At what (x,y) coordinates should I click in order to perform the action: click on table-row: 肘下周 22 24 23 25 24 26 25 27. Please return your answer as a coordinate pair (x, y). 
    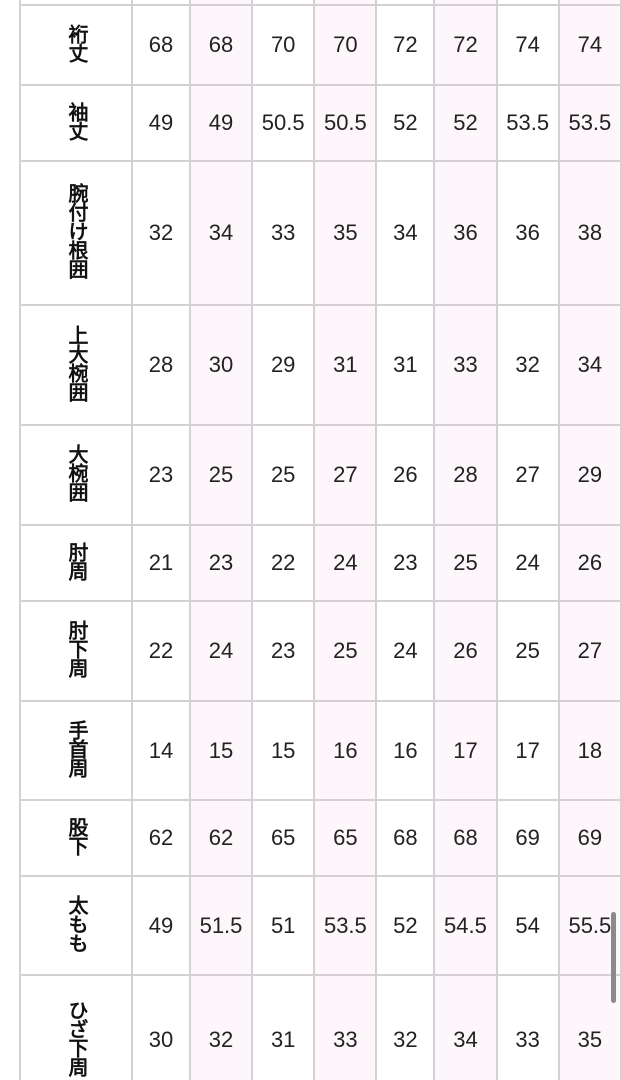
    Looking at the image, I should click on (320, 651).